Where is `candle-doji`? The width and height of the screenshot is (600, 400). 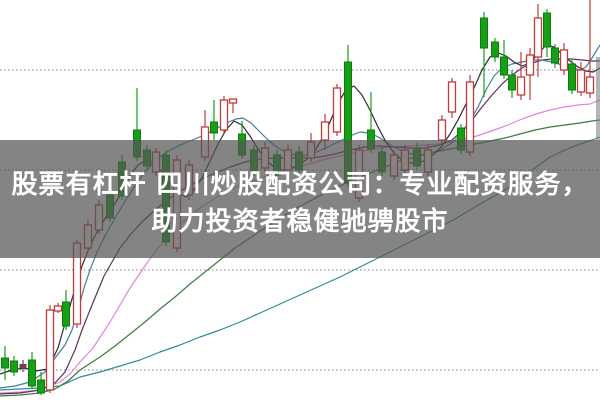
candle-doji is located at coordinates (23, 366).